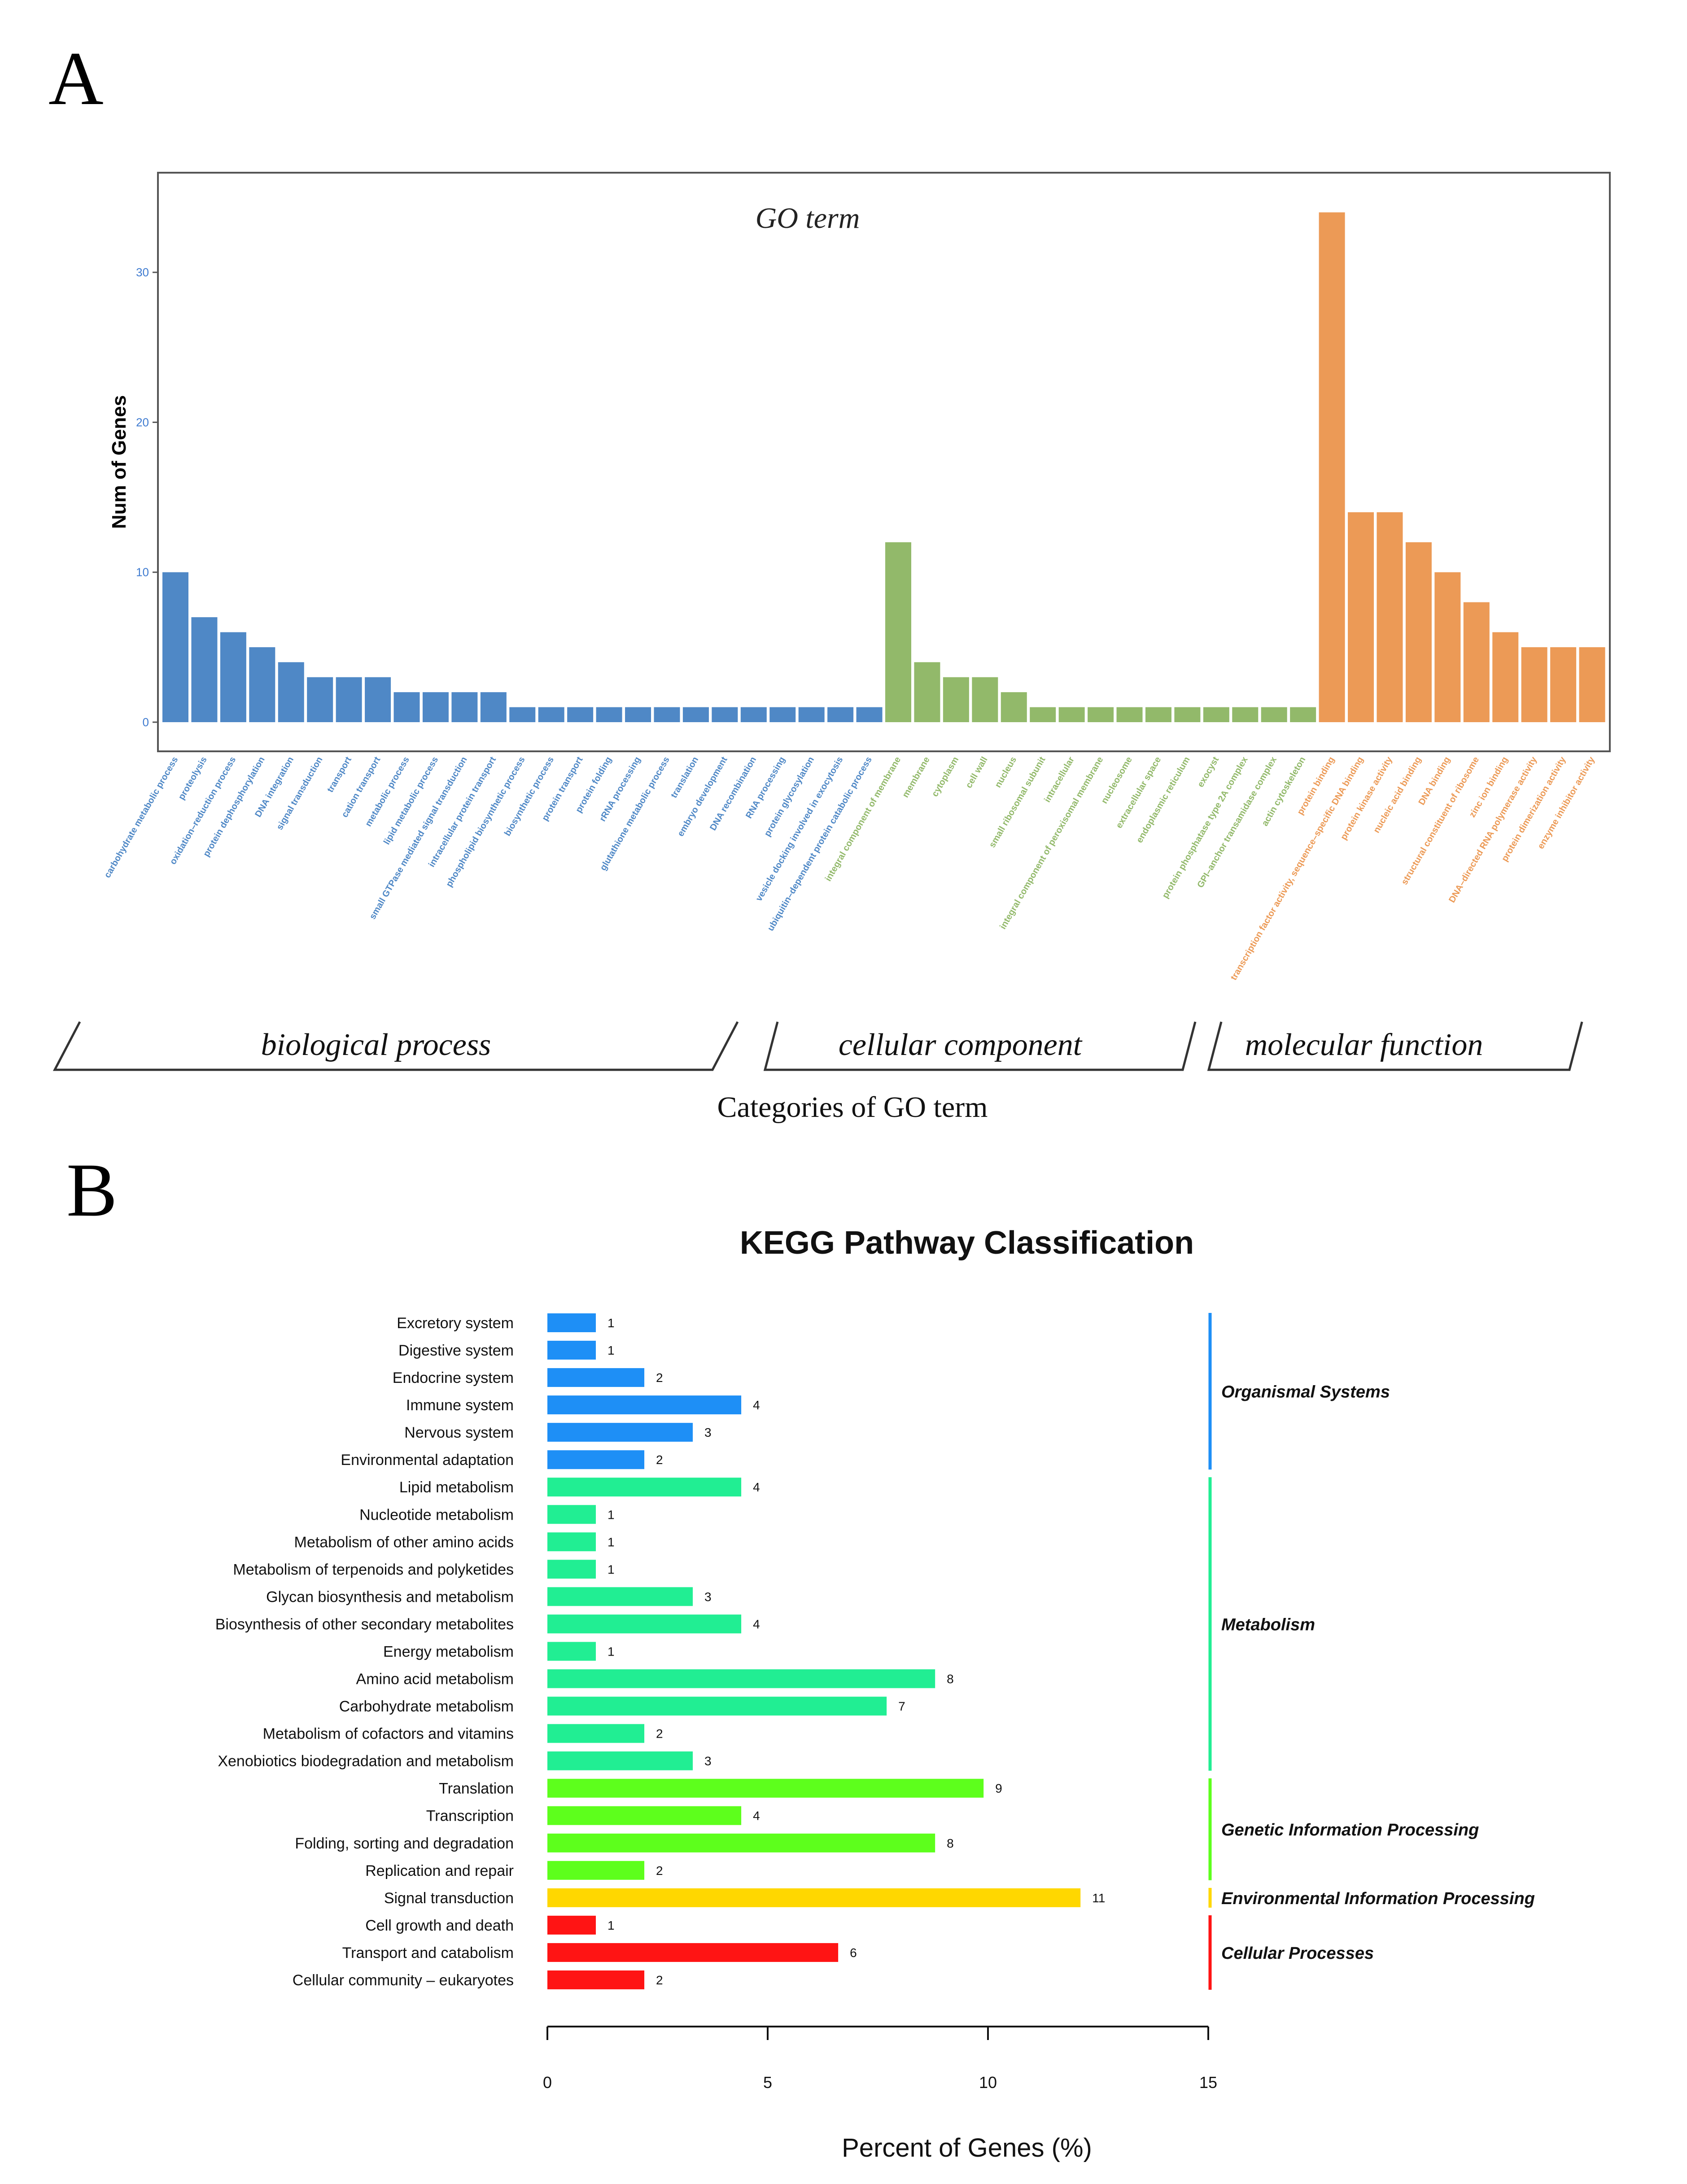  Describe the element at coordinates (659, 1871) in the screenshot. I see `kegg-count-label-replication-and-repair: 2` at that location.